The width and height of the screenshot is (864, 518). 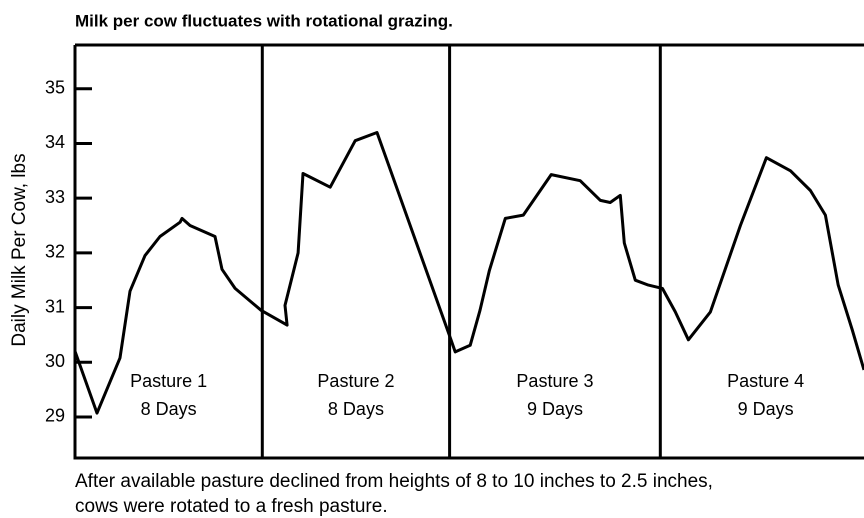 I want to click on y-tick-label: 31, so click(x=55, y=306).